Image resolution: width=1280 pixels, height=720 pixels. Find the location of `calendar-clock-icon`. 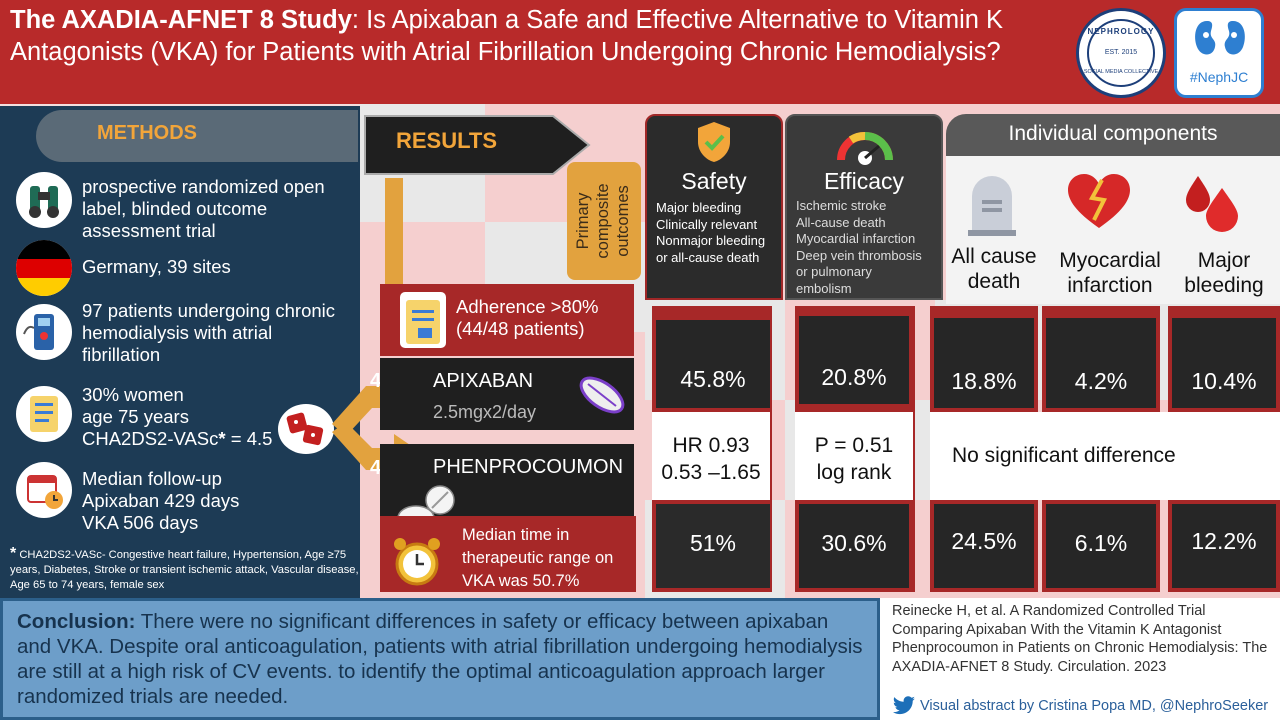

calendar-clock-icon is located at coordinates (44, 490).